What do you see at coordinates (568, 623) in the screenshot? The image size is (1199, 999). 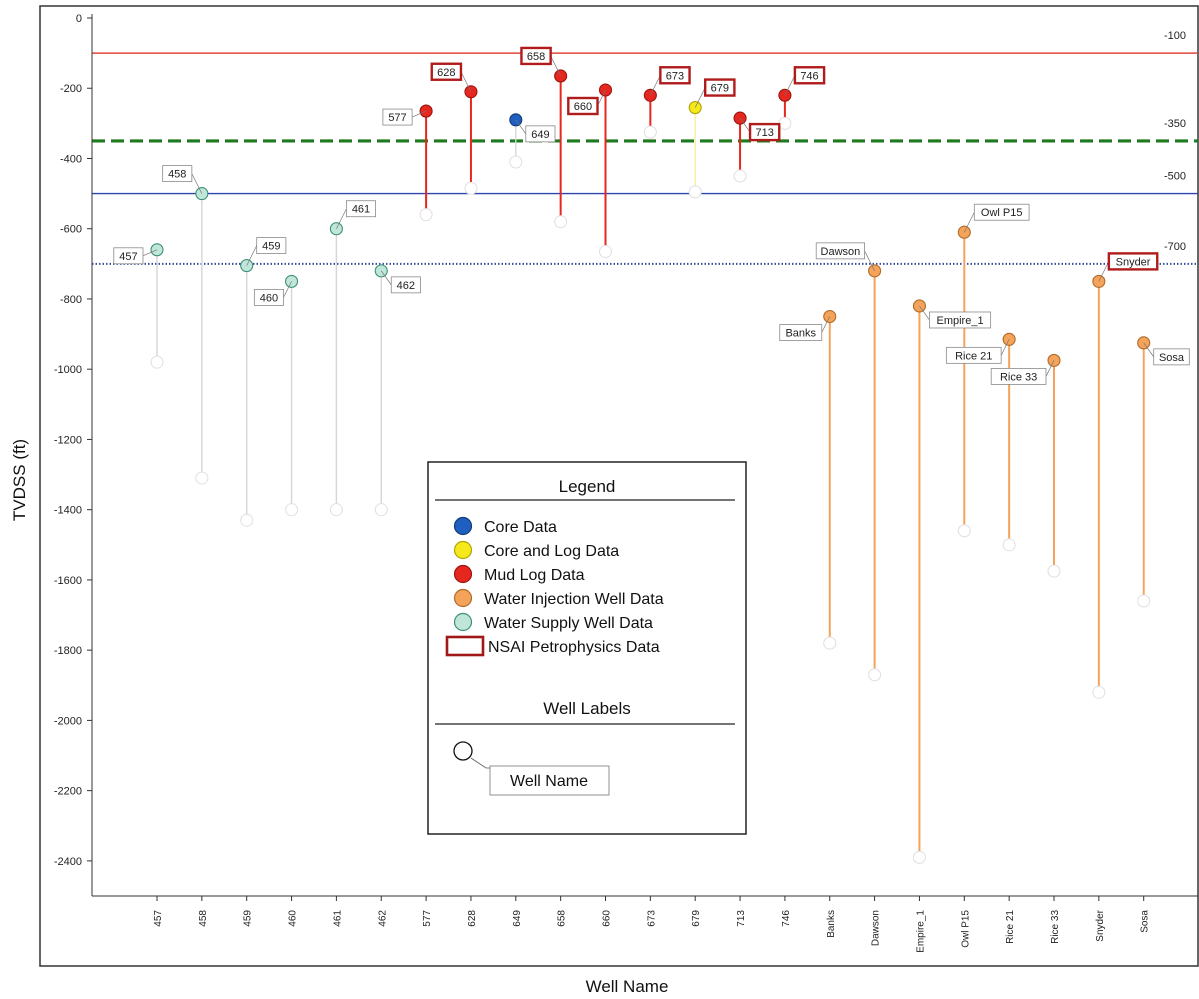 I see `legend-item-label: Water Supply Well Data` at bounding box center [568, 623].